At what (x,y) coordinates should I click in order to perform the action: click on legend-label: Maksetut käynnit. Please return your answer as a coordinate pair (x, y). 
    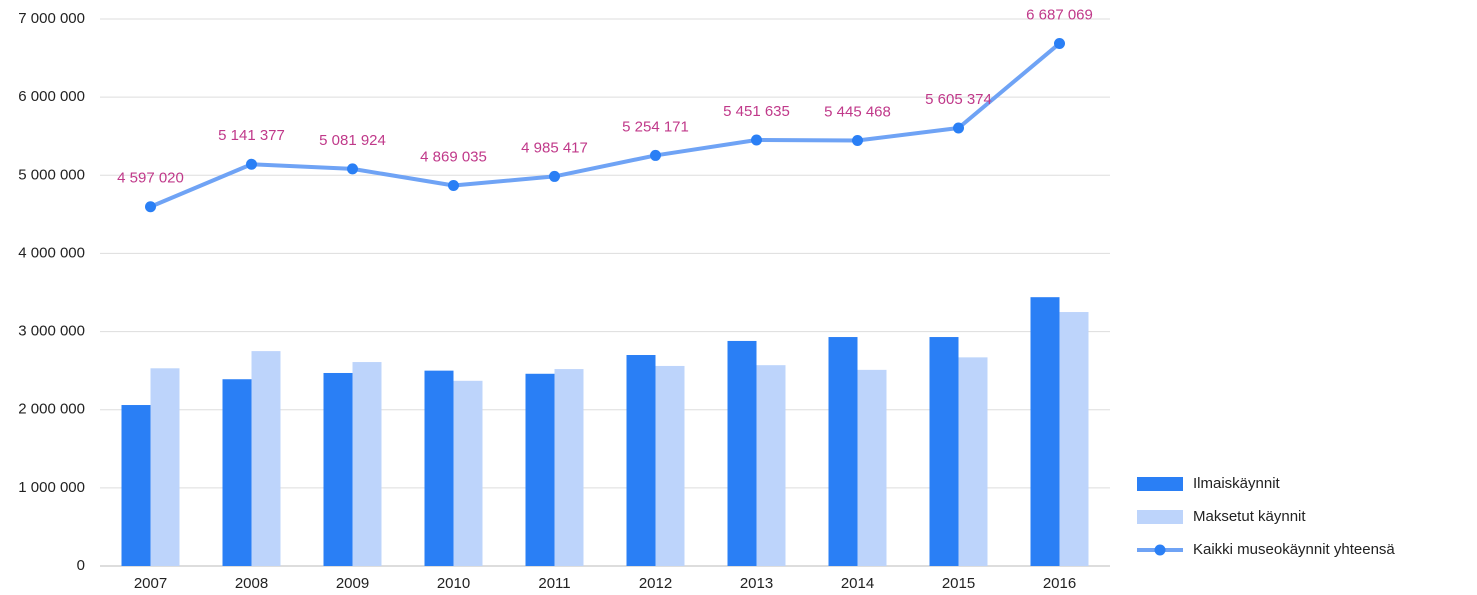
    Looking at the image, I should click on (1249, 516).